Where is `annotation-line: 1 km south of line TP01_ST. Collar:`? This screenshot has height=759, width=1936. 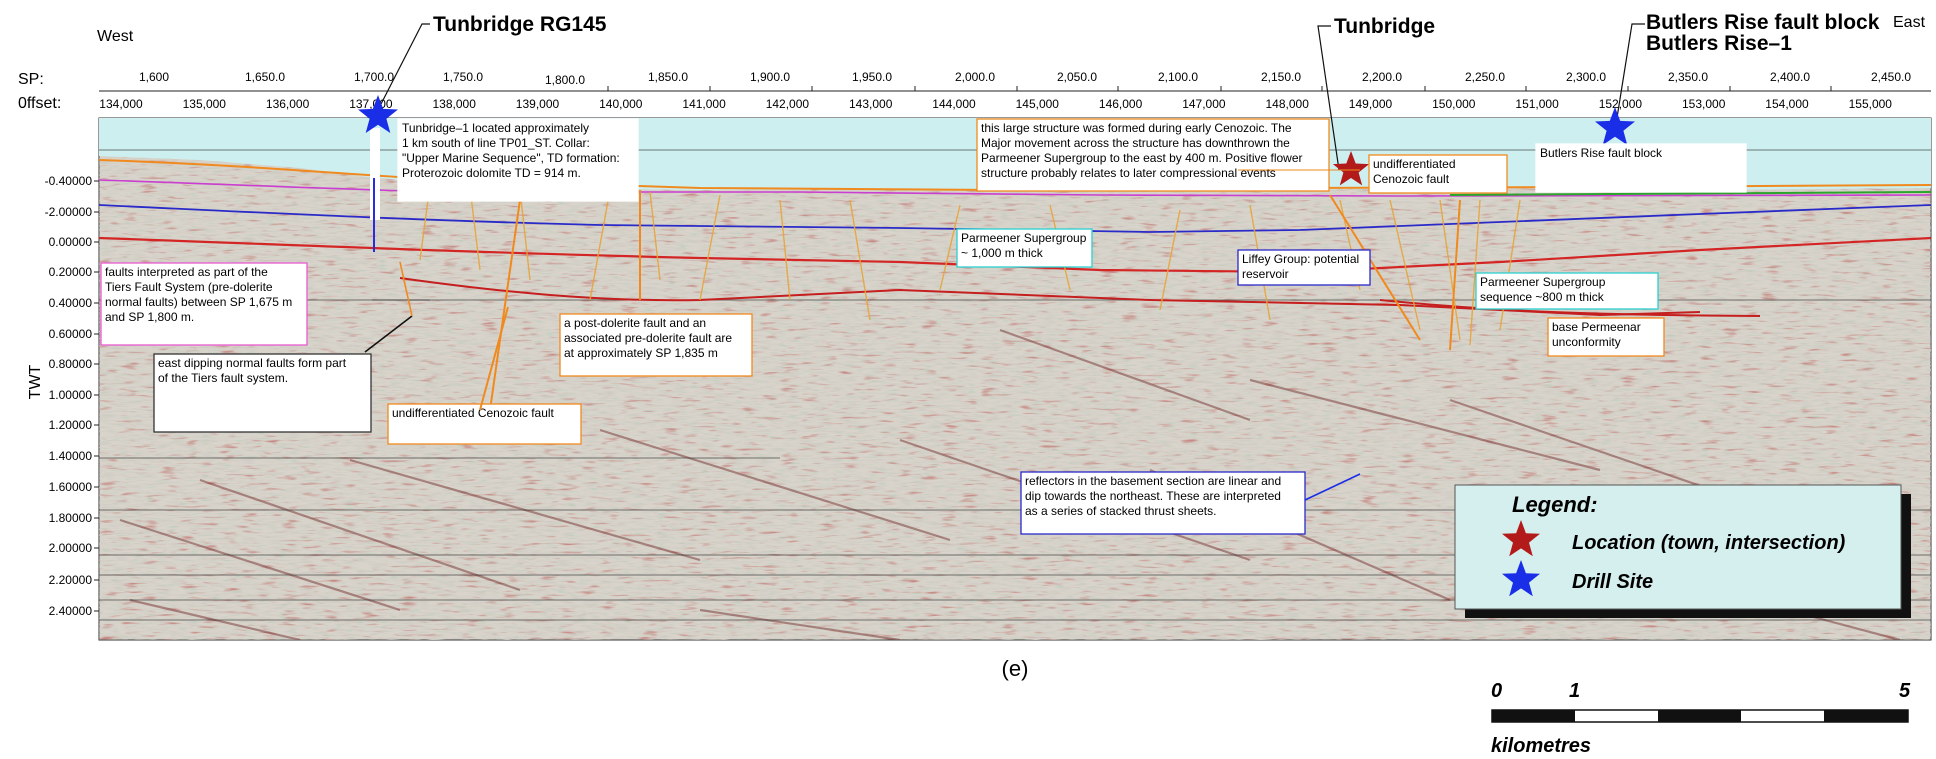 annotation-line: 1 km south of line TP01_ST. Collar: is located at coordinates (496, 143).